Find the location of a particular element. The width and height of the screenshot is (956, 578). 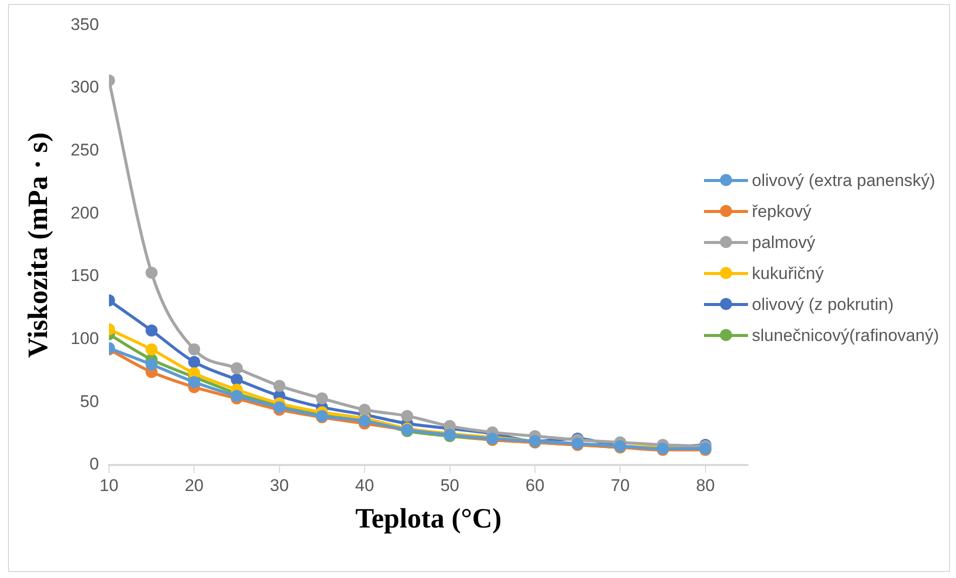

legend-label: kukuřičný is located at coordinates (788, 274).